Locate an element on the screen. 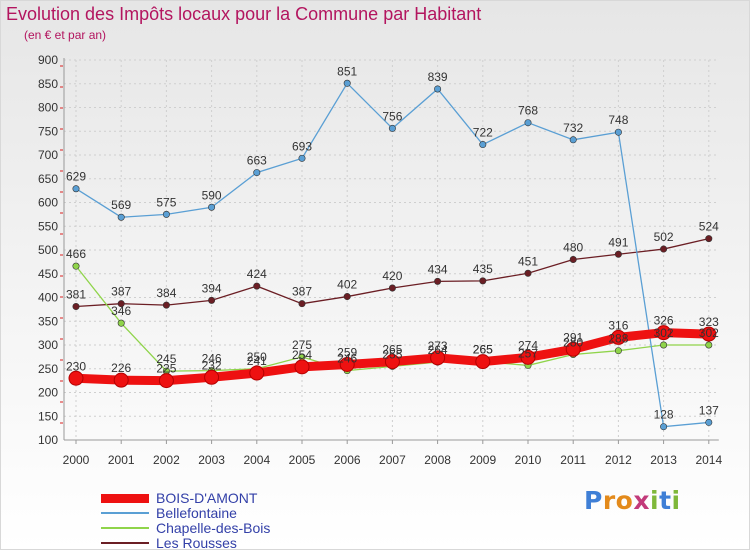  data-label: 246 is located at coordinates (347, 359).